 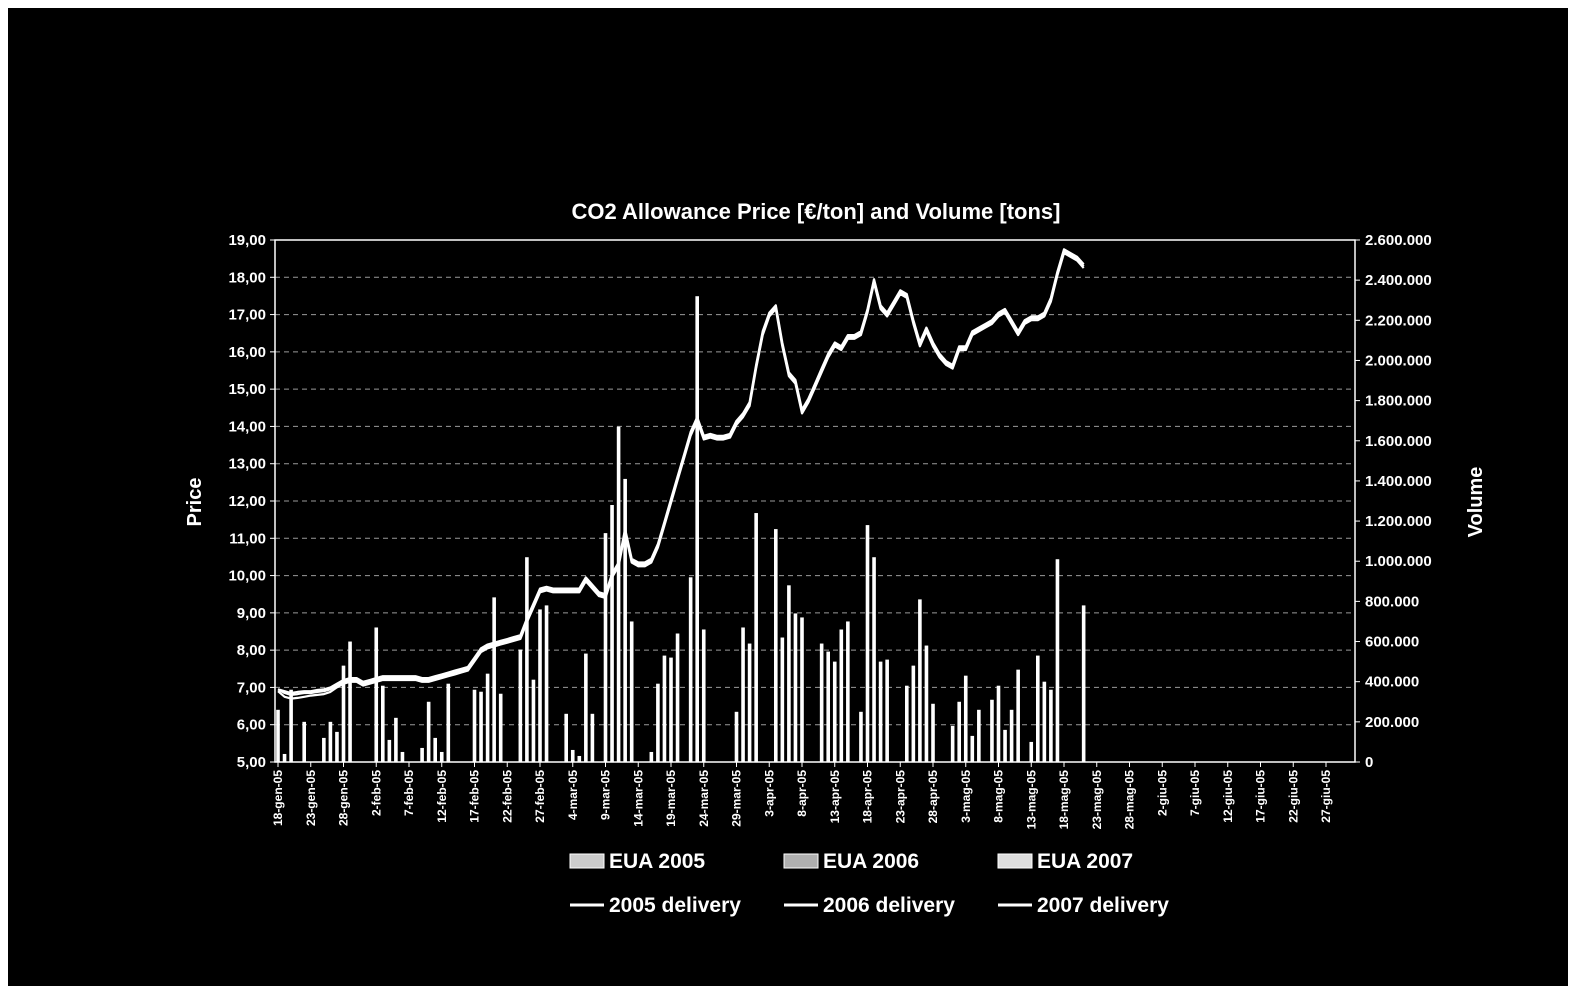 What do you see at coordinates (1293, 796) in the screenshot?
I see `x-tick-label: 22-giu-05` at bounding box center [1293, 796].